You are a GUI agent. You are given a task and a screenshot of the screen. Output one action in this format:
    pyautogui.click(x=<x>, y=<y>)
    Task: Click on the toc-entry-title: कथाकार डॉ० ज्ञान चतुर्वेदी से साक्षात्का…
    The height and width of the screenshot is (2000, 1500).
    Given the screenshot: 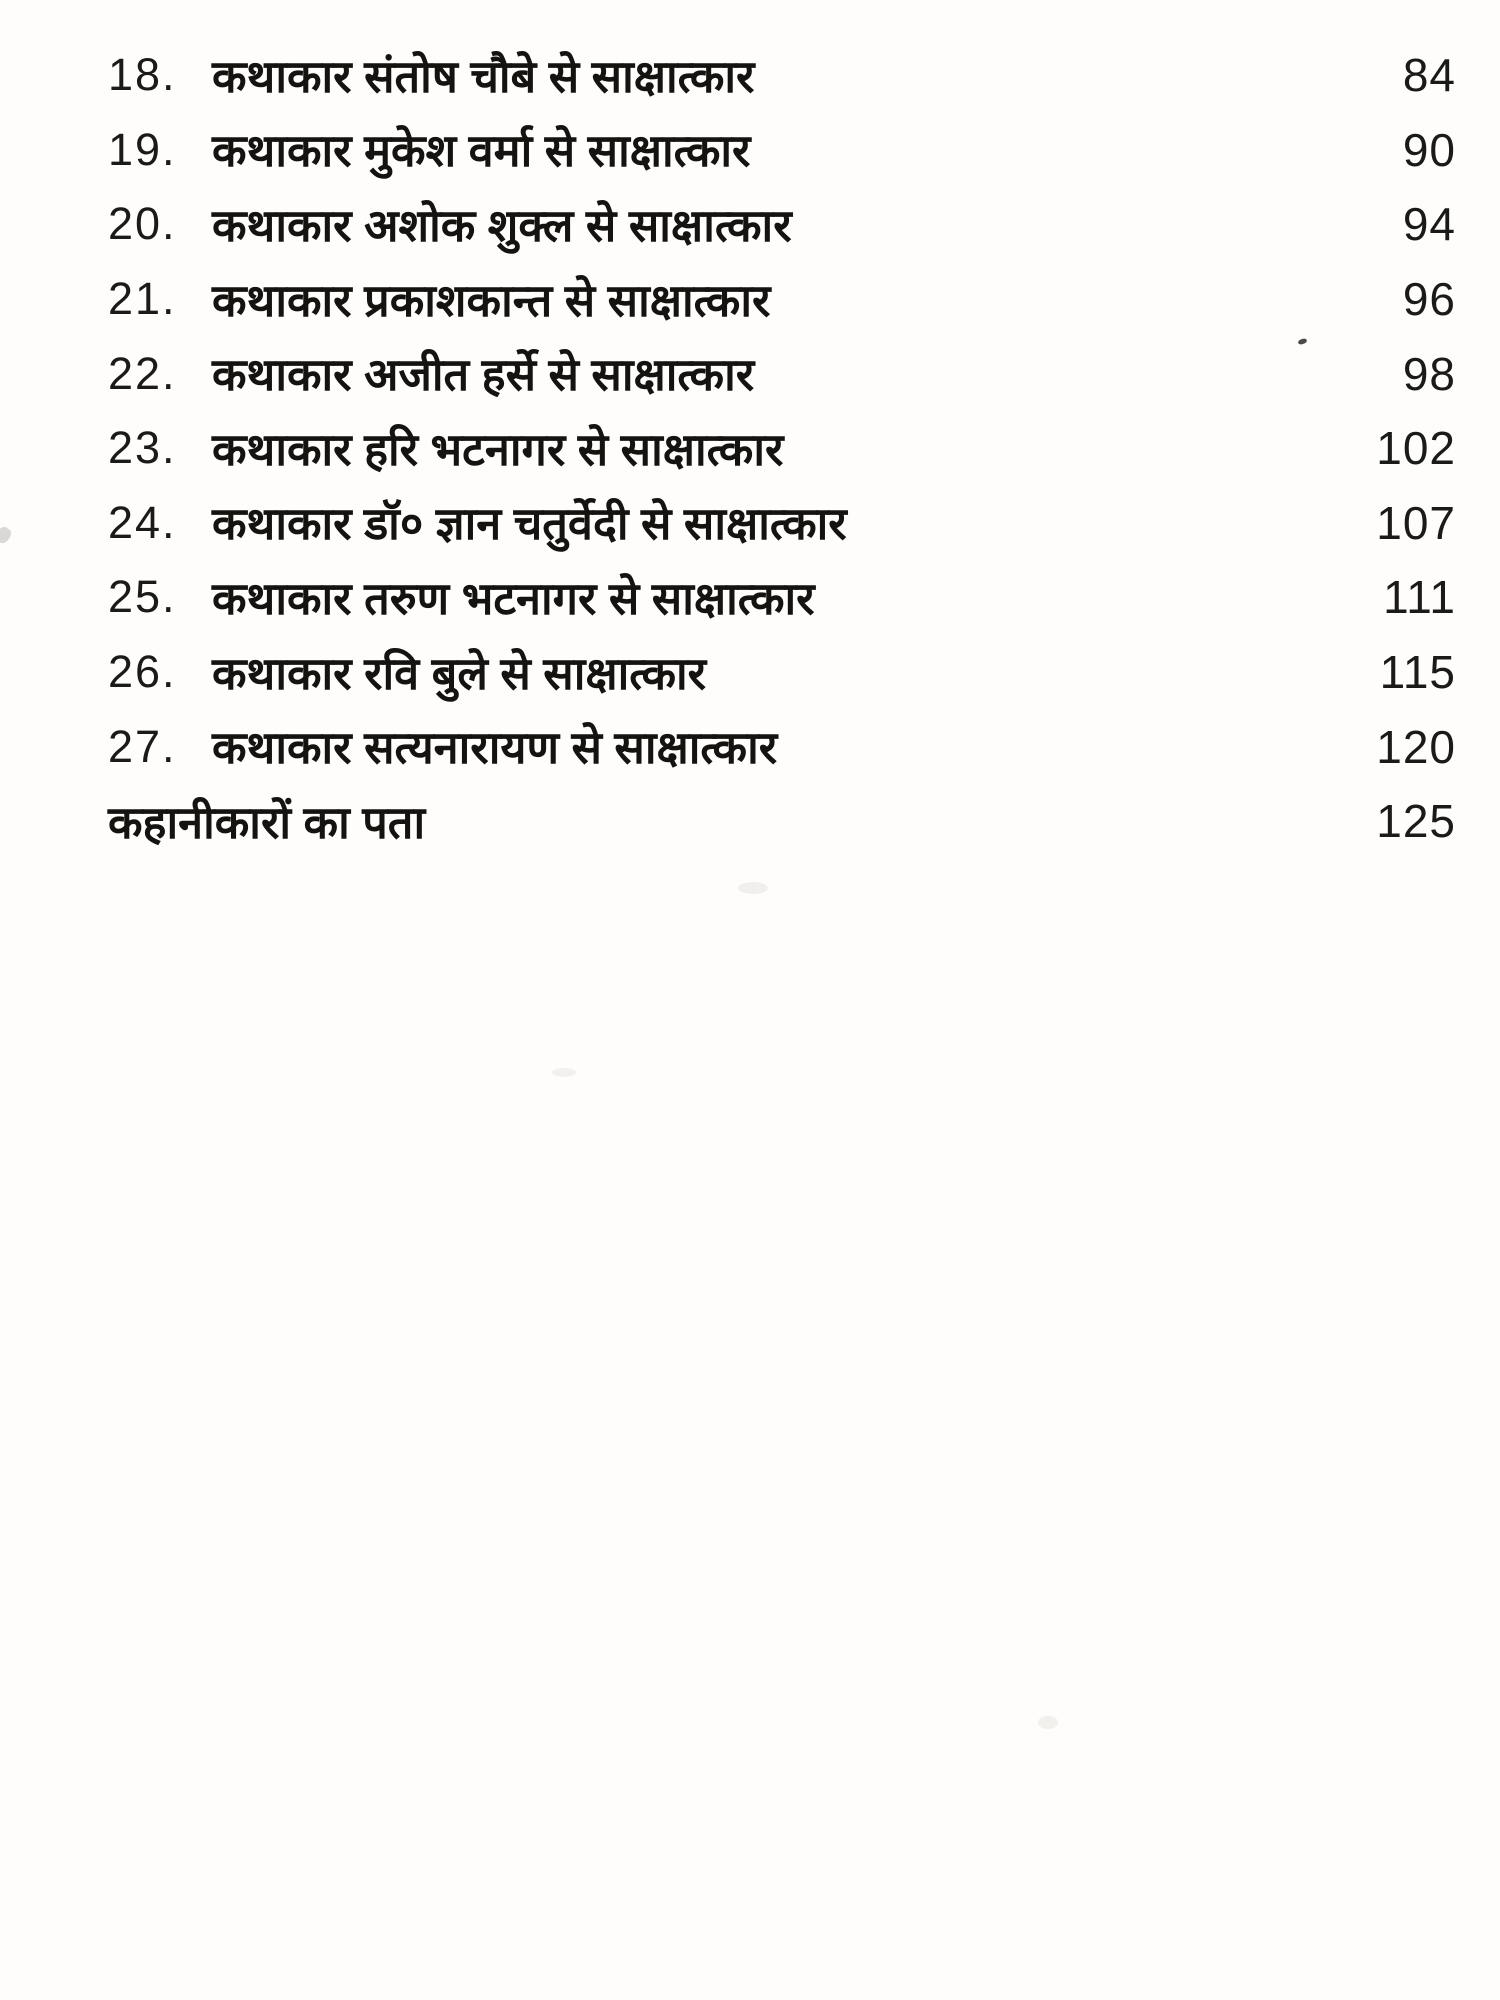 What is the action you would take?
    pyautogui.click(x=529, y=524)
    